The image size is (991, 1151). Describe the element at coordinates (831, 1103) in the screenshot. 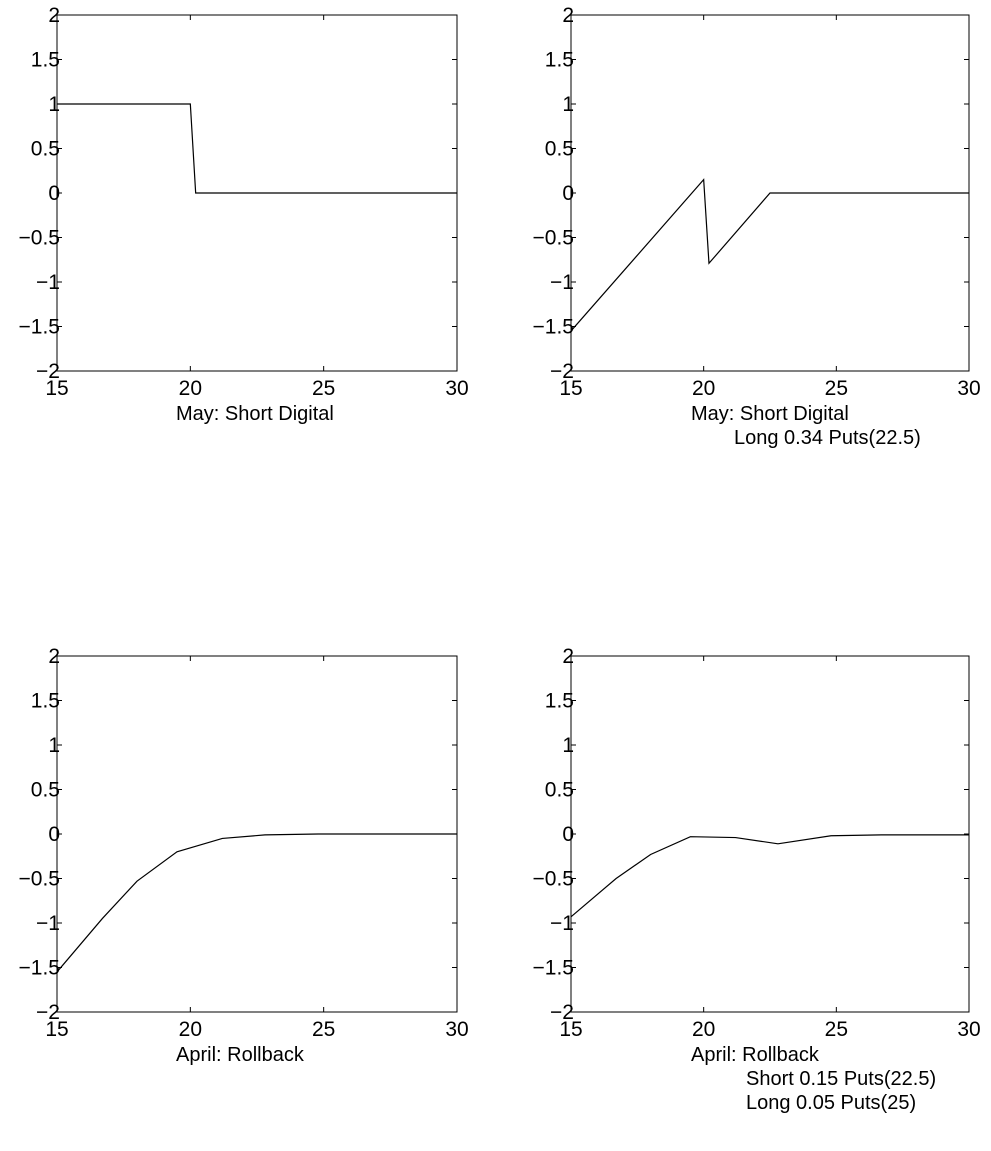

I see `chart-caption-subline: Long 0.05 Puts(25)` at that location.